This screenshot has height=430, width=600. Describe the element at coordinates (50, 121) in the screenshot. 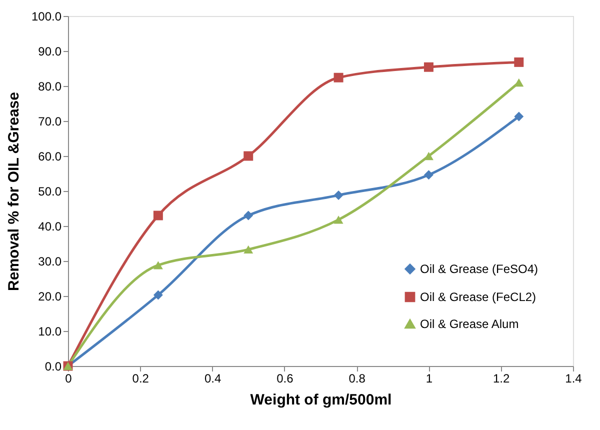

I see `y-tick-label: 70.0` at that location.